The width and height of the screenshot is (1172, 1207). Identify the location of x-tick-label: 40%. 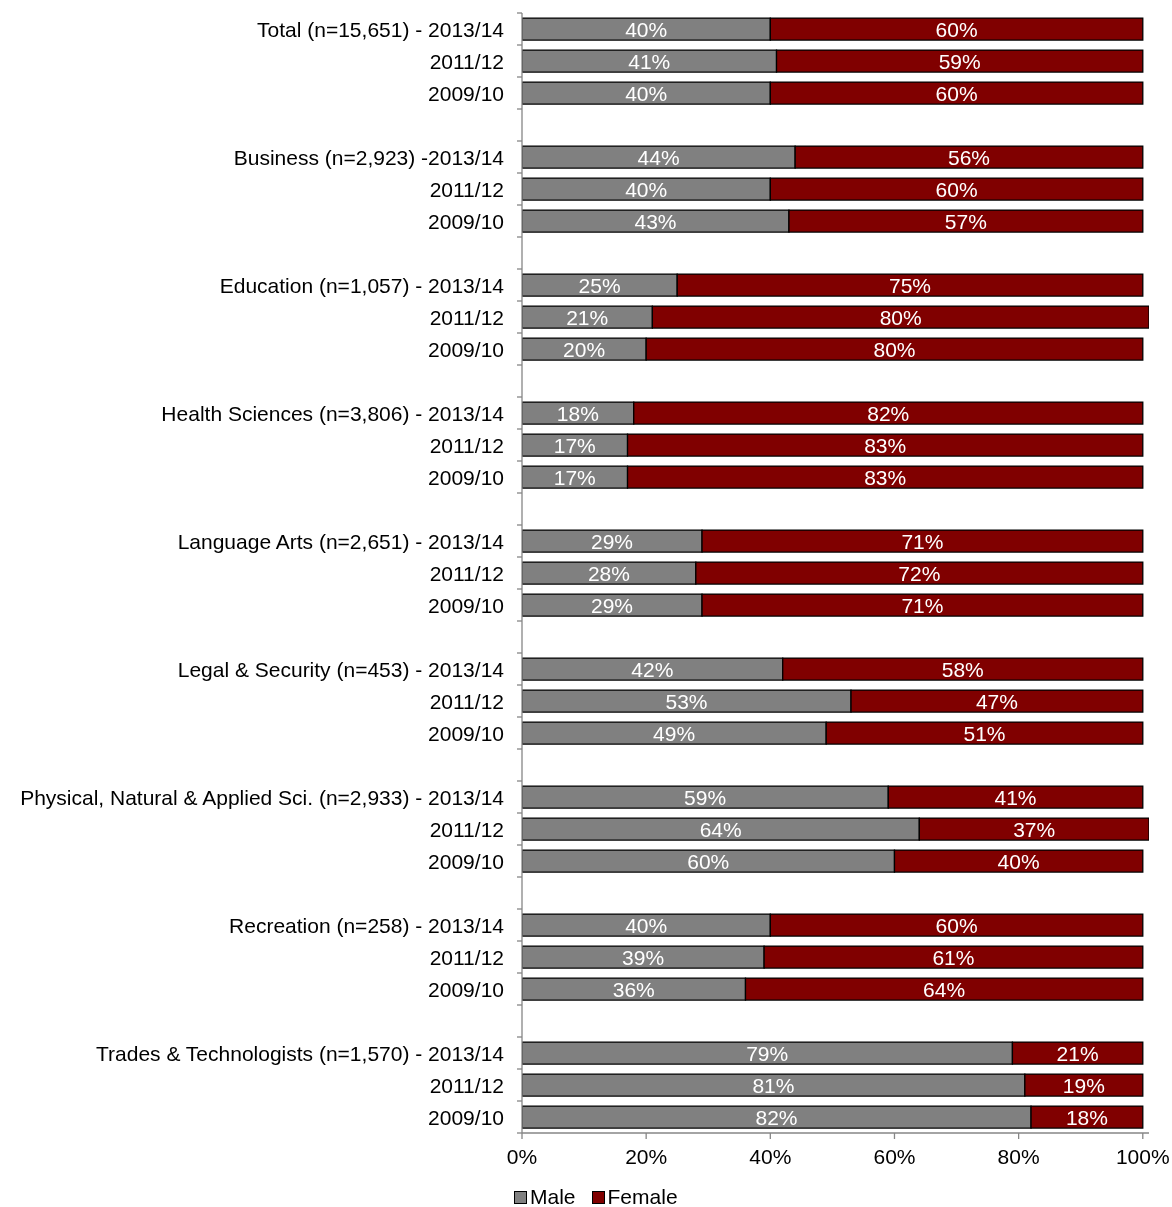
(770, 1156).